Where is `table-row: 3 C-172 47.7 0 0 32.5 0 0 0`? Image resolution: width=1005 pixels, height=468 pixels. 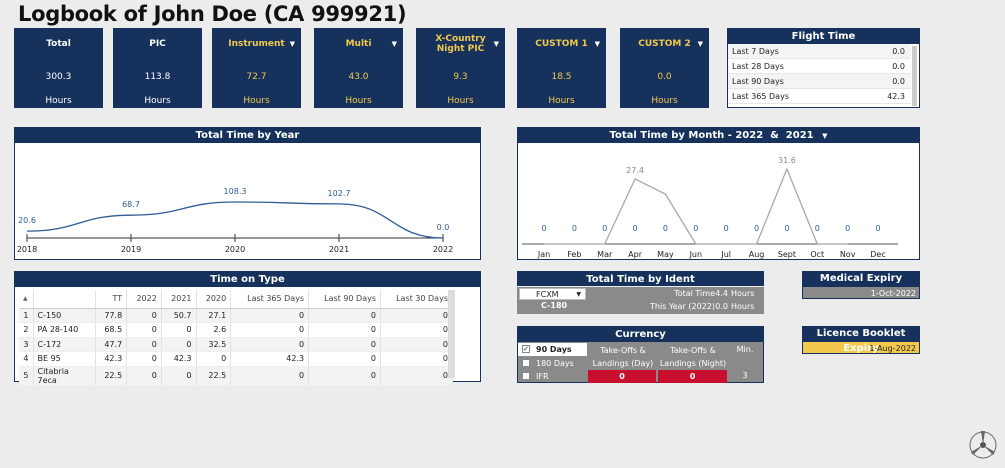 table-row: 3 C-172 47.7 0 0 32.5 0 0 0 is located at coordinates (236, 344).